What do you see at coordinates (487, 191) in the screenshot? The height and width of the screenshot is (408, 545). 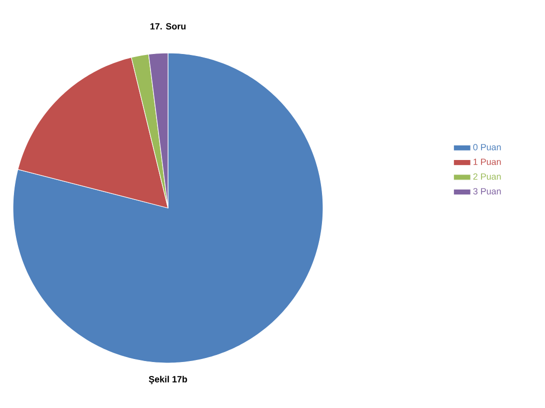 I see `legend-label: 3 Puan` at bounding box center [487, 191].